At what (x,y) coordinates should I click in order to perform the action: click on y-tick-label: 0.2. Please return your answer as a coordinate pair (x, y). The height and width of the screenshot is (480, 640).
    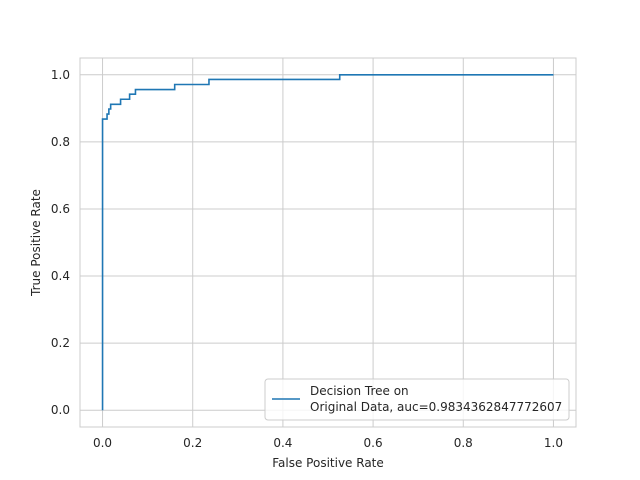
    Looking at the image, I should click on (60, 343).